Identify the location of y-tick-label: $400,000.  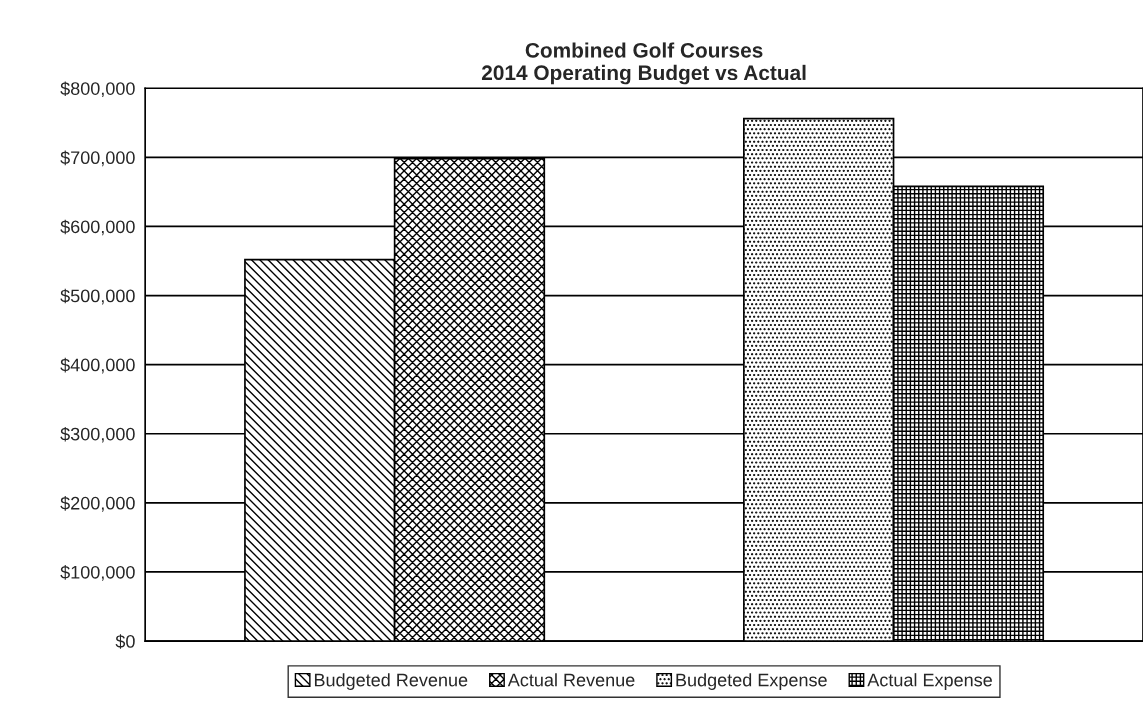
(97, 365).